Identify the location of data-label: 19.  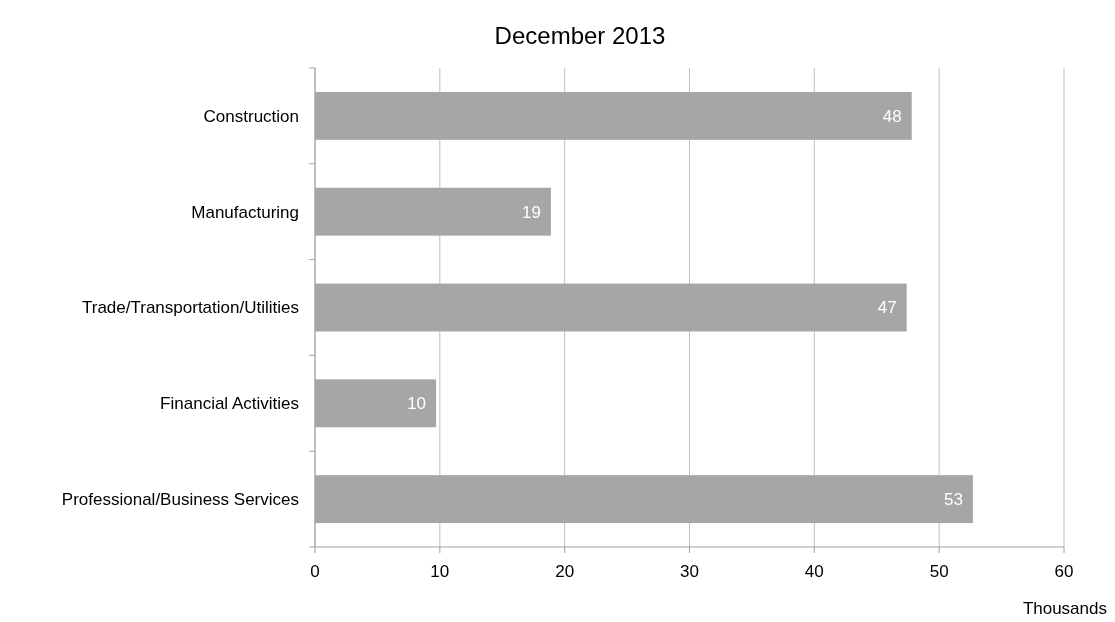
(531, 212).